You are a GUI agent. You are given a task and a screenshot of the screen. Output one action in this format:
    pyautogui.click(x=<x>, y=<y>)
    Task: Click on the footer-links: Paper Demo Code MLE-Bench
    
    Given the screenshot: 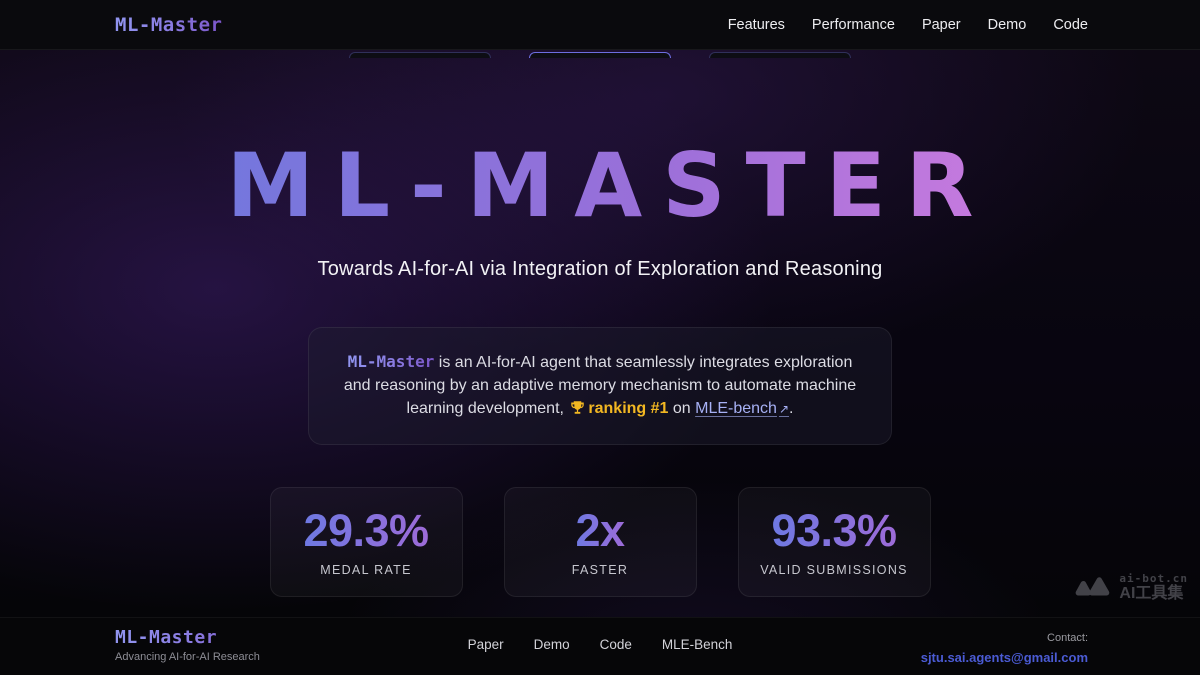 What is the action you would take?
    pyautogui.click(x=600, y=644)
    